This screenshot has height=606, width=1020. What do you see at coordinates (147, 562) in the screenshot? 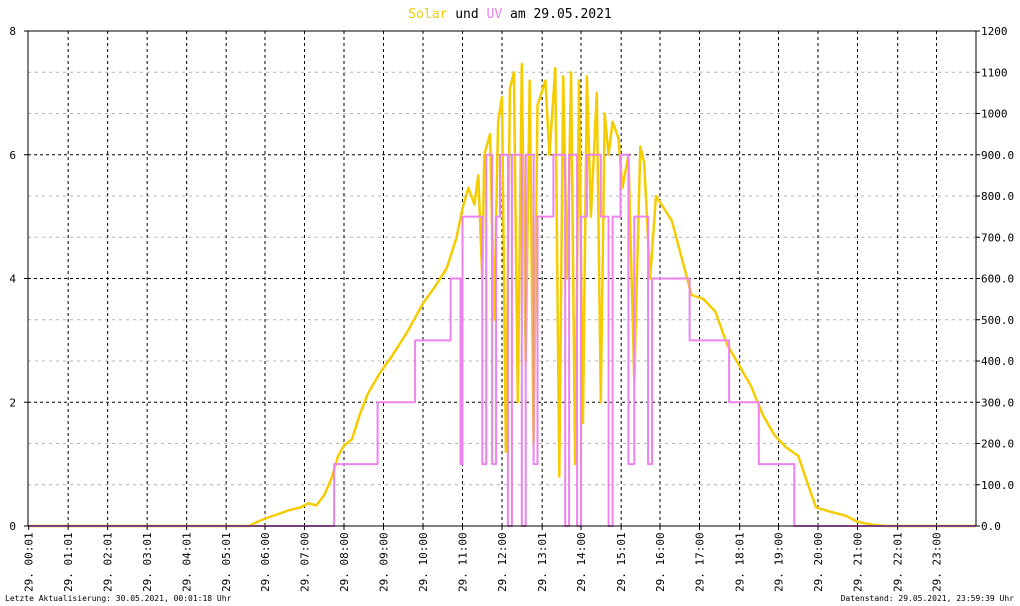
I see `x-tick-label: 29. 03:01` at bounding box center [147, 562].